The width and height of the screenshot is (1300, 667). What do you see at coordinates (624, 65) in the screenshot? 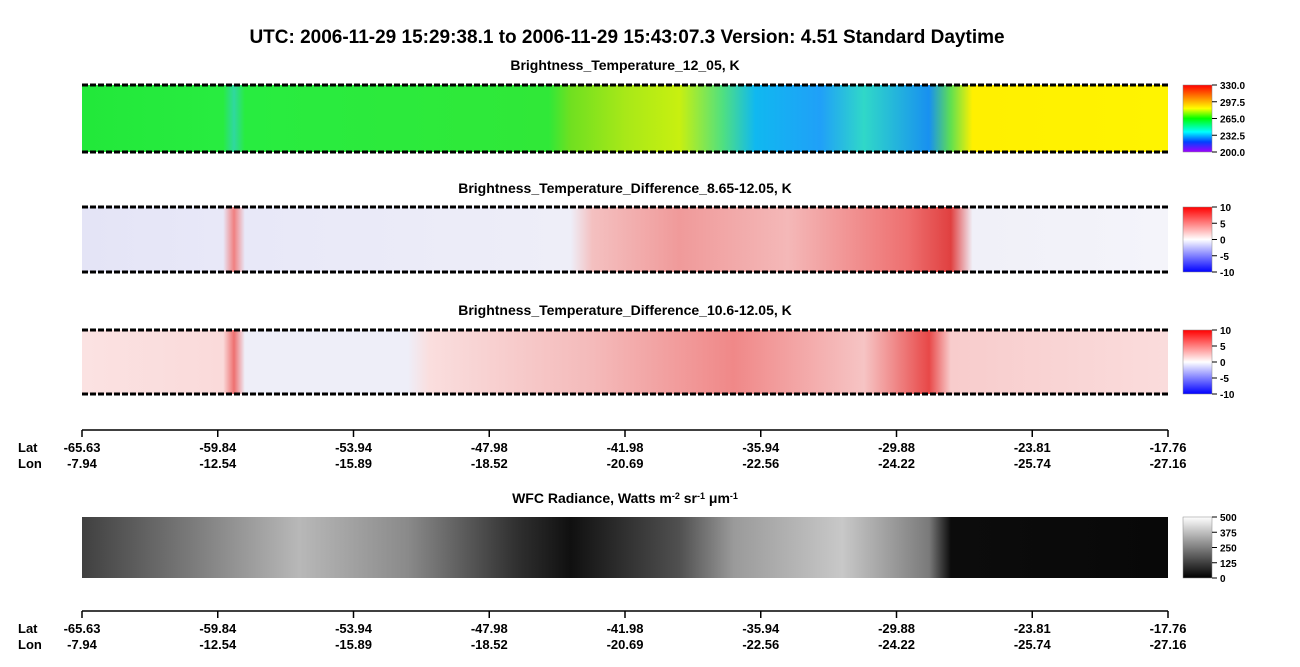
I see `panel-title: Brightness_Temperature_12_05, K` at bounding box center [624, 65].